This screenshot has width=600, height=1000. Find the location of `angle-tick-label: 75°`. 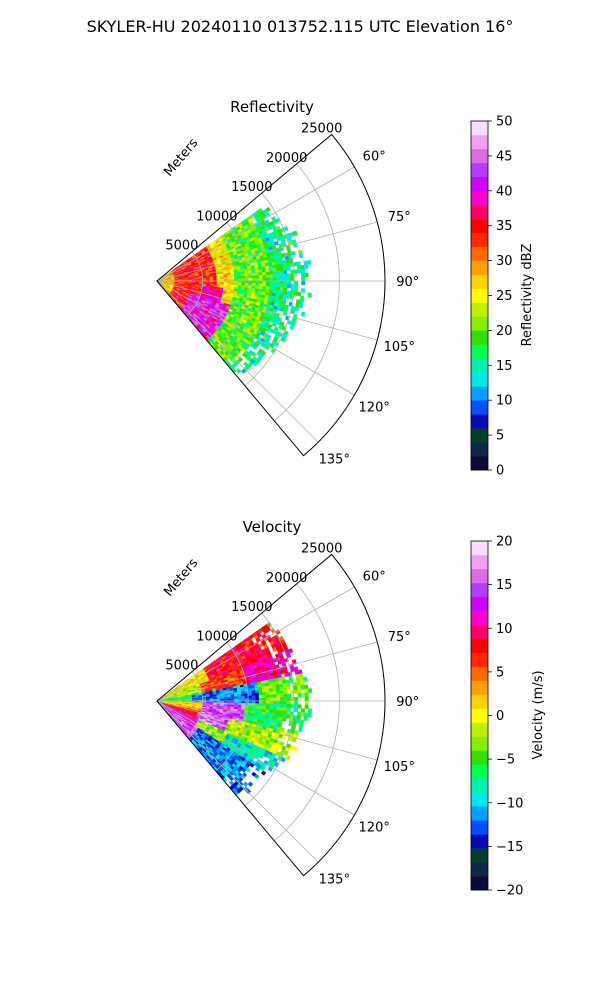

angle-tick-label: 75° is located at coordinates (399, 217).